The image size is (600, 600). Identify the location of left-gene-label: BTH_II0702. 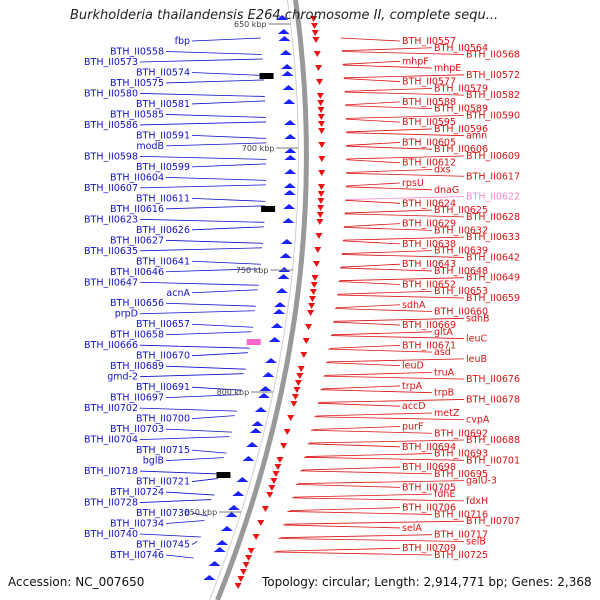
(111, 408).